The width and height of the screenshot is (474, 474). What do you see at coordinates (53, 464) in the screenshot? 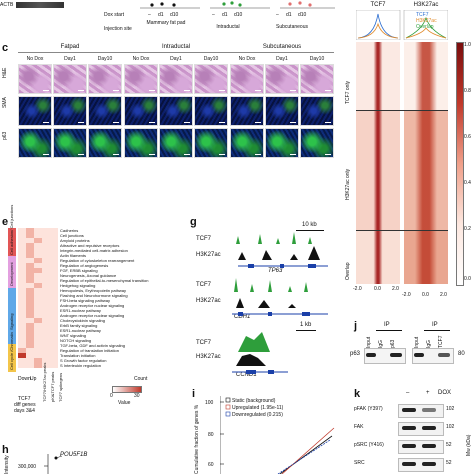
I see `h-plot` at bounding box center [53, 464].